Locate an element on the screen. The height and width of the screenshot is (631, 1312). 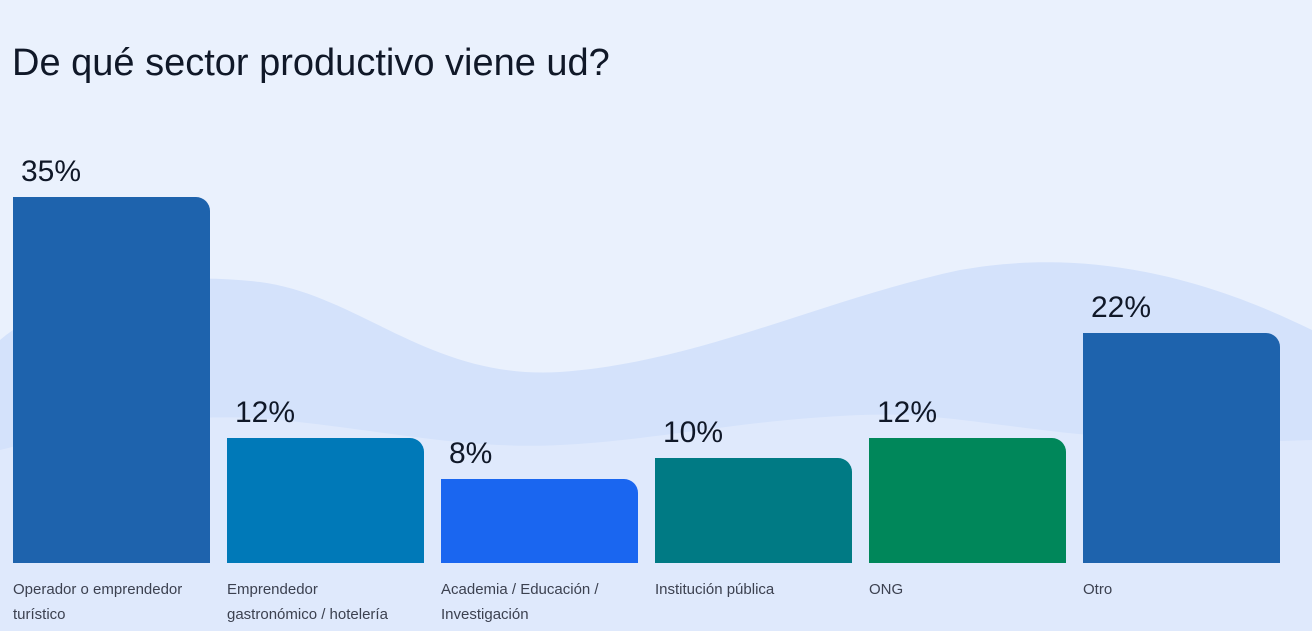
category-label-6-line-1: Otro is located at coordinates (1098, 589).